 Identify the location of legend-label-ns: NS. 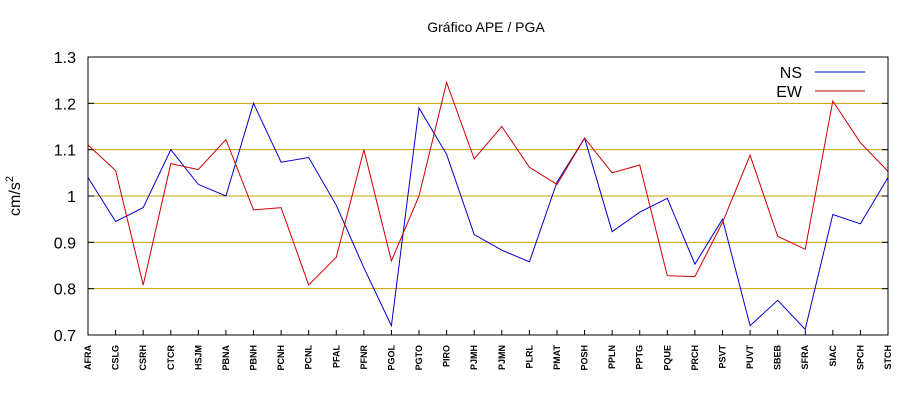
(791, 73).